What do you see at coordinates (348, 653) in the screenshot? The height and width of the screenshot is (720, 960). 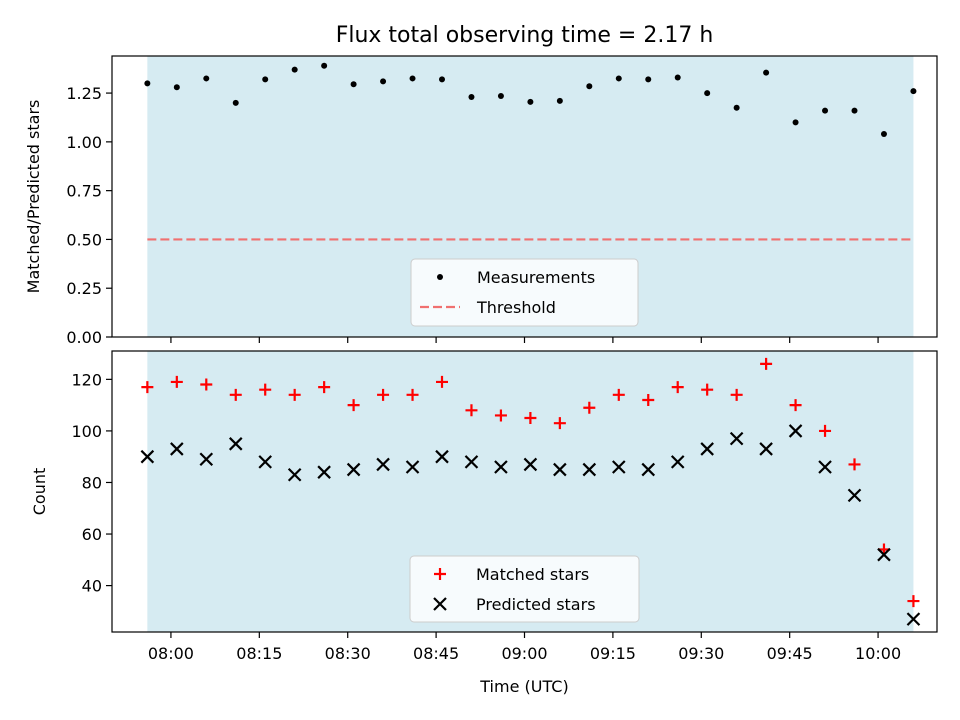 I see `x-tick-label: 08:30` at bounding box center [348, 653].